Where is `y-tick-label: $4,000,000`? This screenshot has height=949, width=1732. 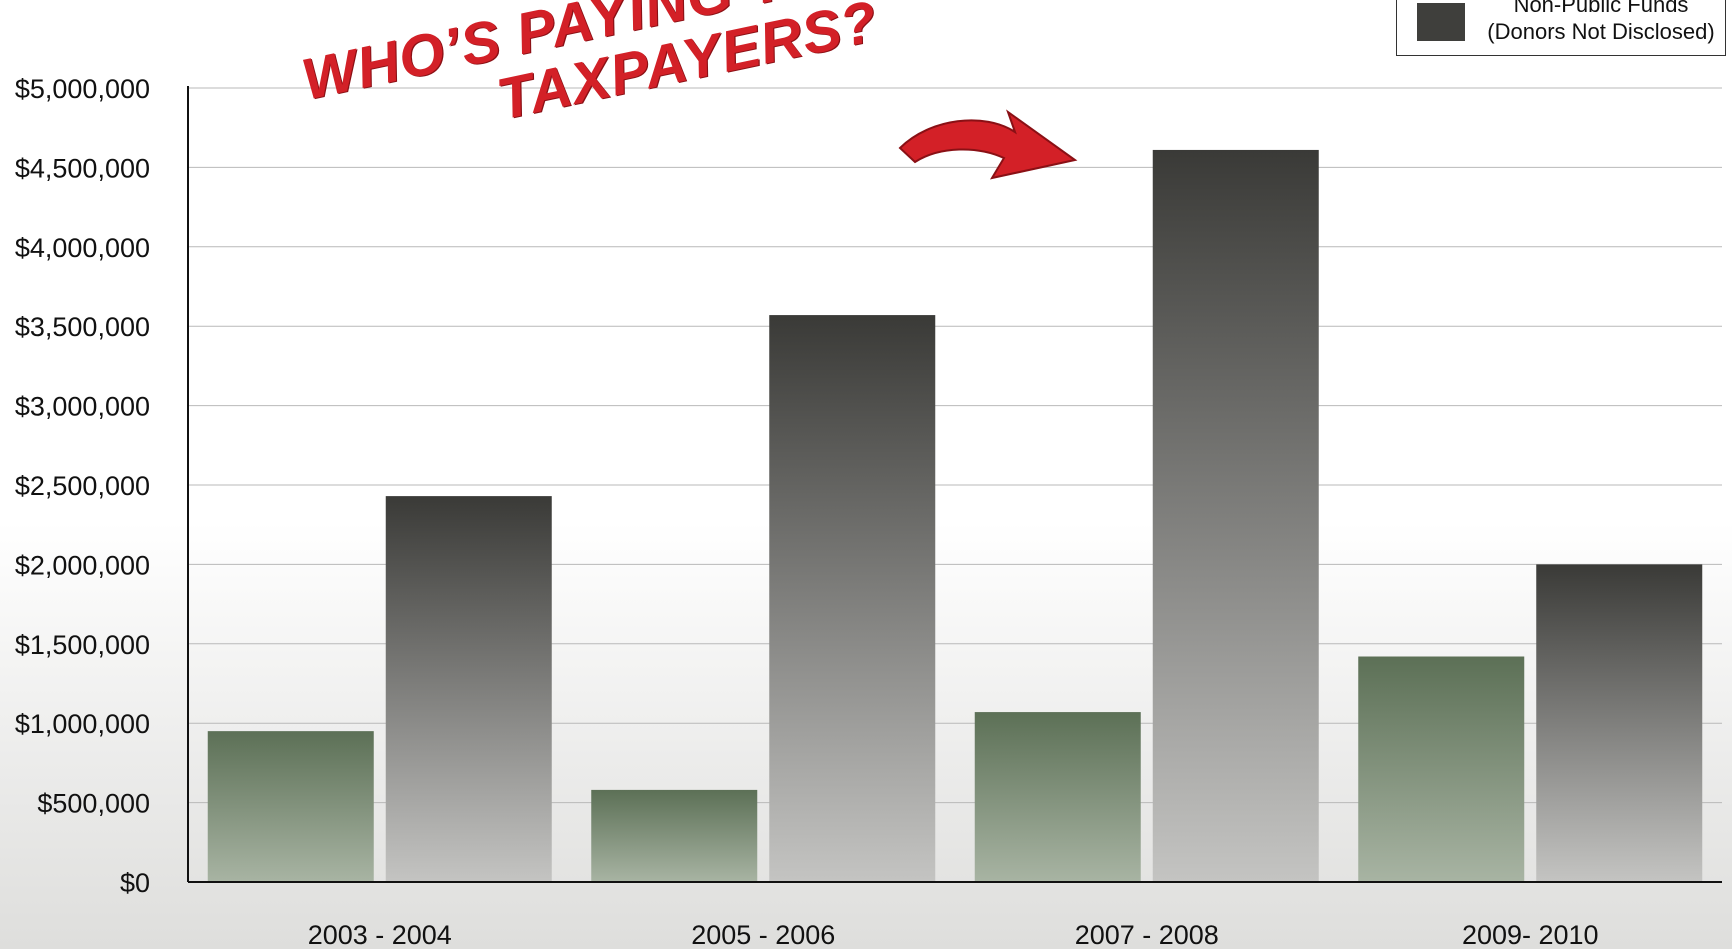 y-tick-label: $4,000,000 is located at coordinates (82, 248).